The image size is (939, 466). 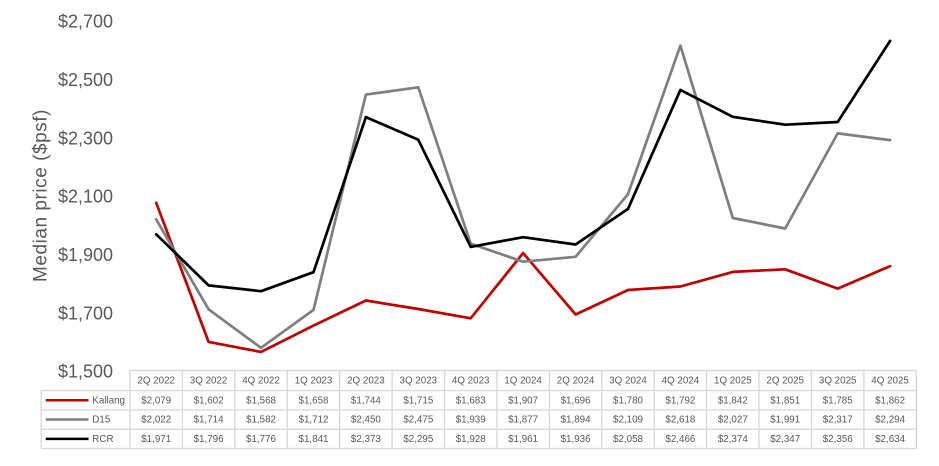 What do you see at coordinates (628, 420) in the screenshot?
I see `svg-text: $2,109` at bounding box center [628, 420].